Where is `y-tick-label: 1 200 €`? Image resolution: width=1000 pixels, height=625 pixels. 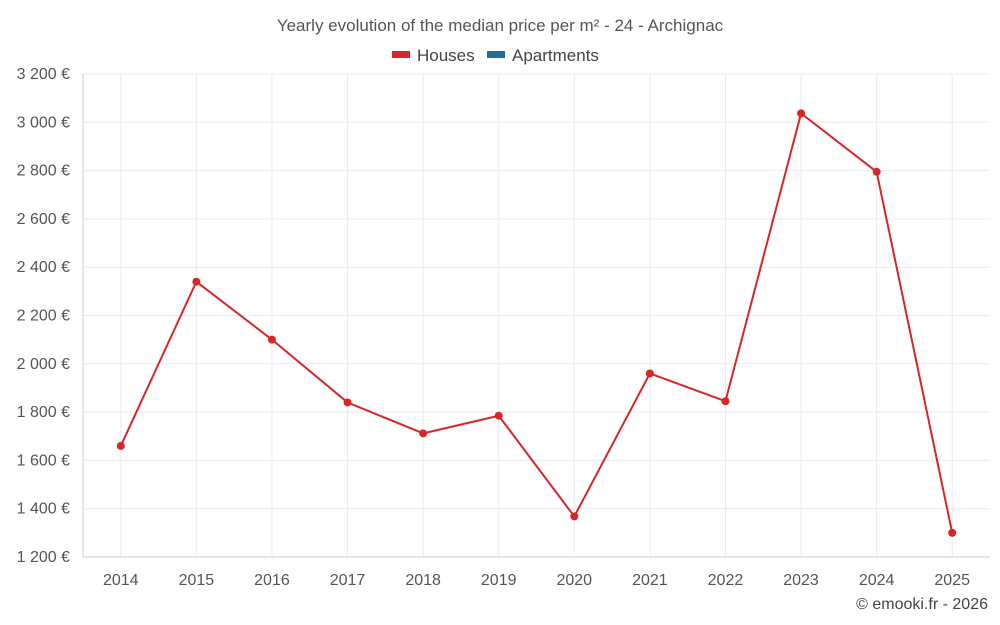 y-tick-label: 1 200 € is located at coordinates (43, 557).